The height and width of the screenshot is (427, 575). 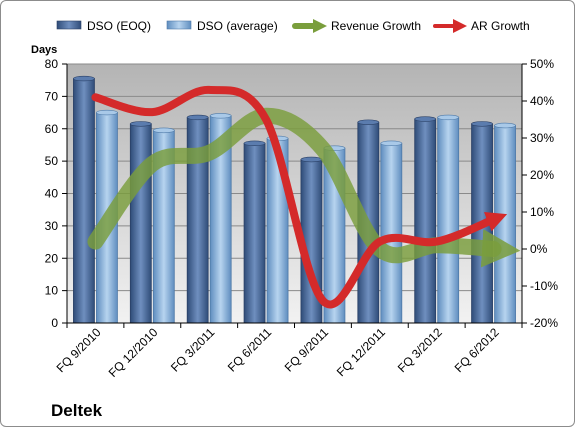 What do you see at coordinates (477, 350) in the screenshot?
I see `x-tick-label-7: FQ 6/2012` at bounding box center [477, 350].